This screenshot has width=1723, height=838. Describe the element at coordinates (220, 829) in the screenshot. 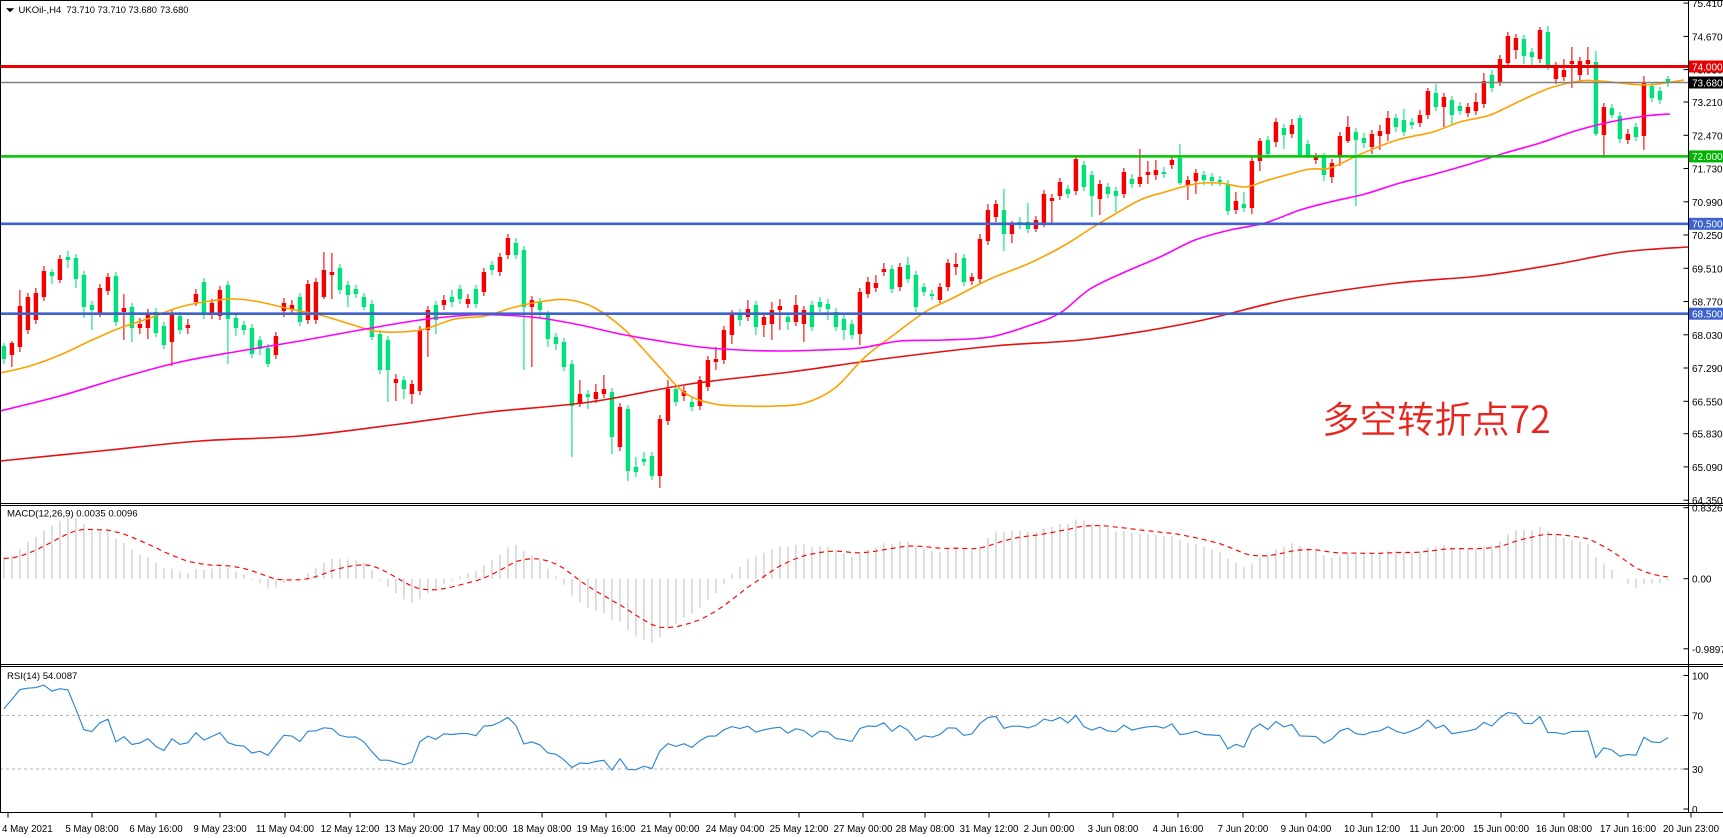

I see `svg-text: 9 May 23:00` at that location.